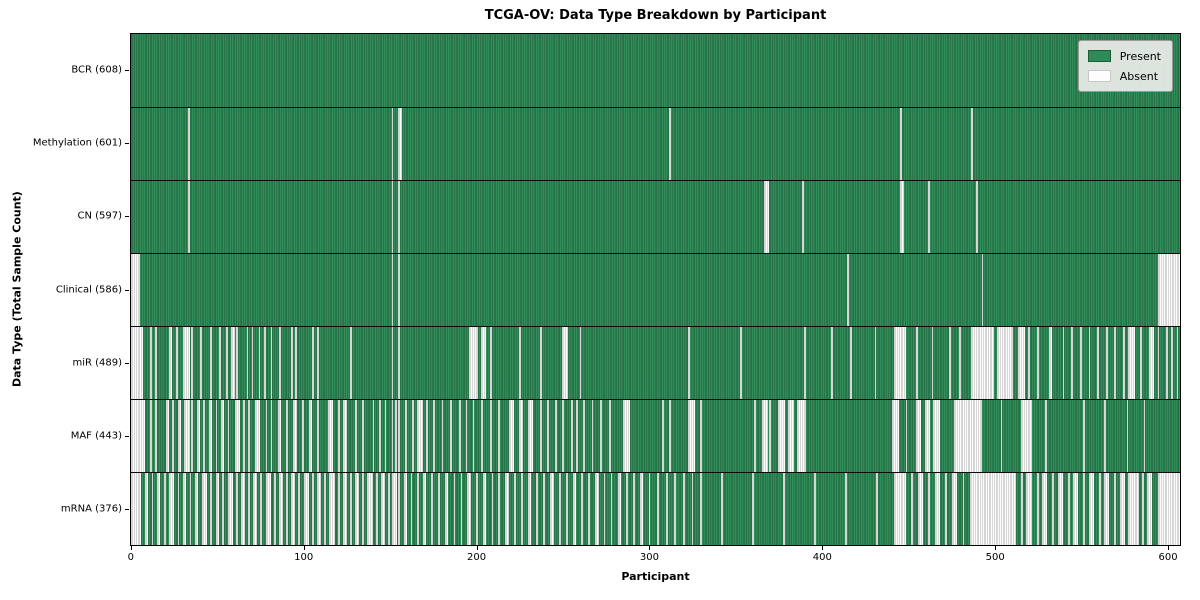 This screenshot has height=600, width=1200. I want to click on y-tick-label-Clinical: Clinical (586), so click(88, 289).